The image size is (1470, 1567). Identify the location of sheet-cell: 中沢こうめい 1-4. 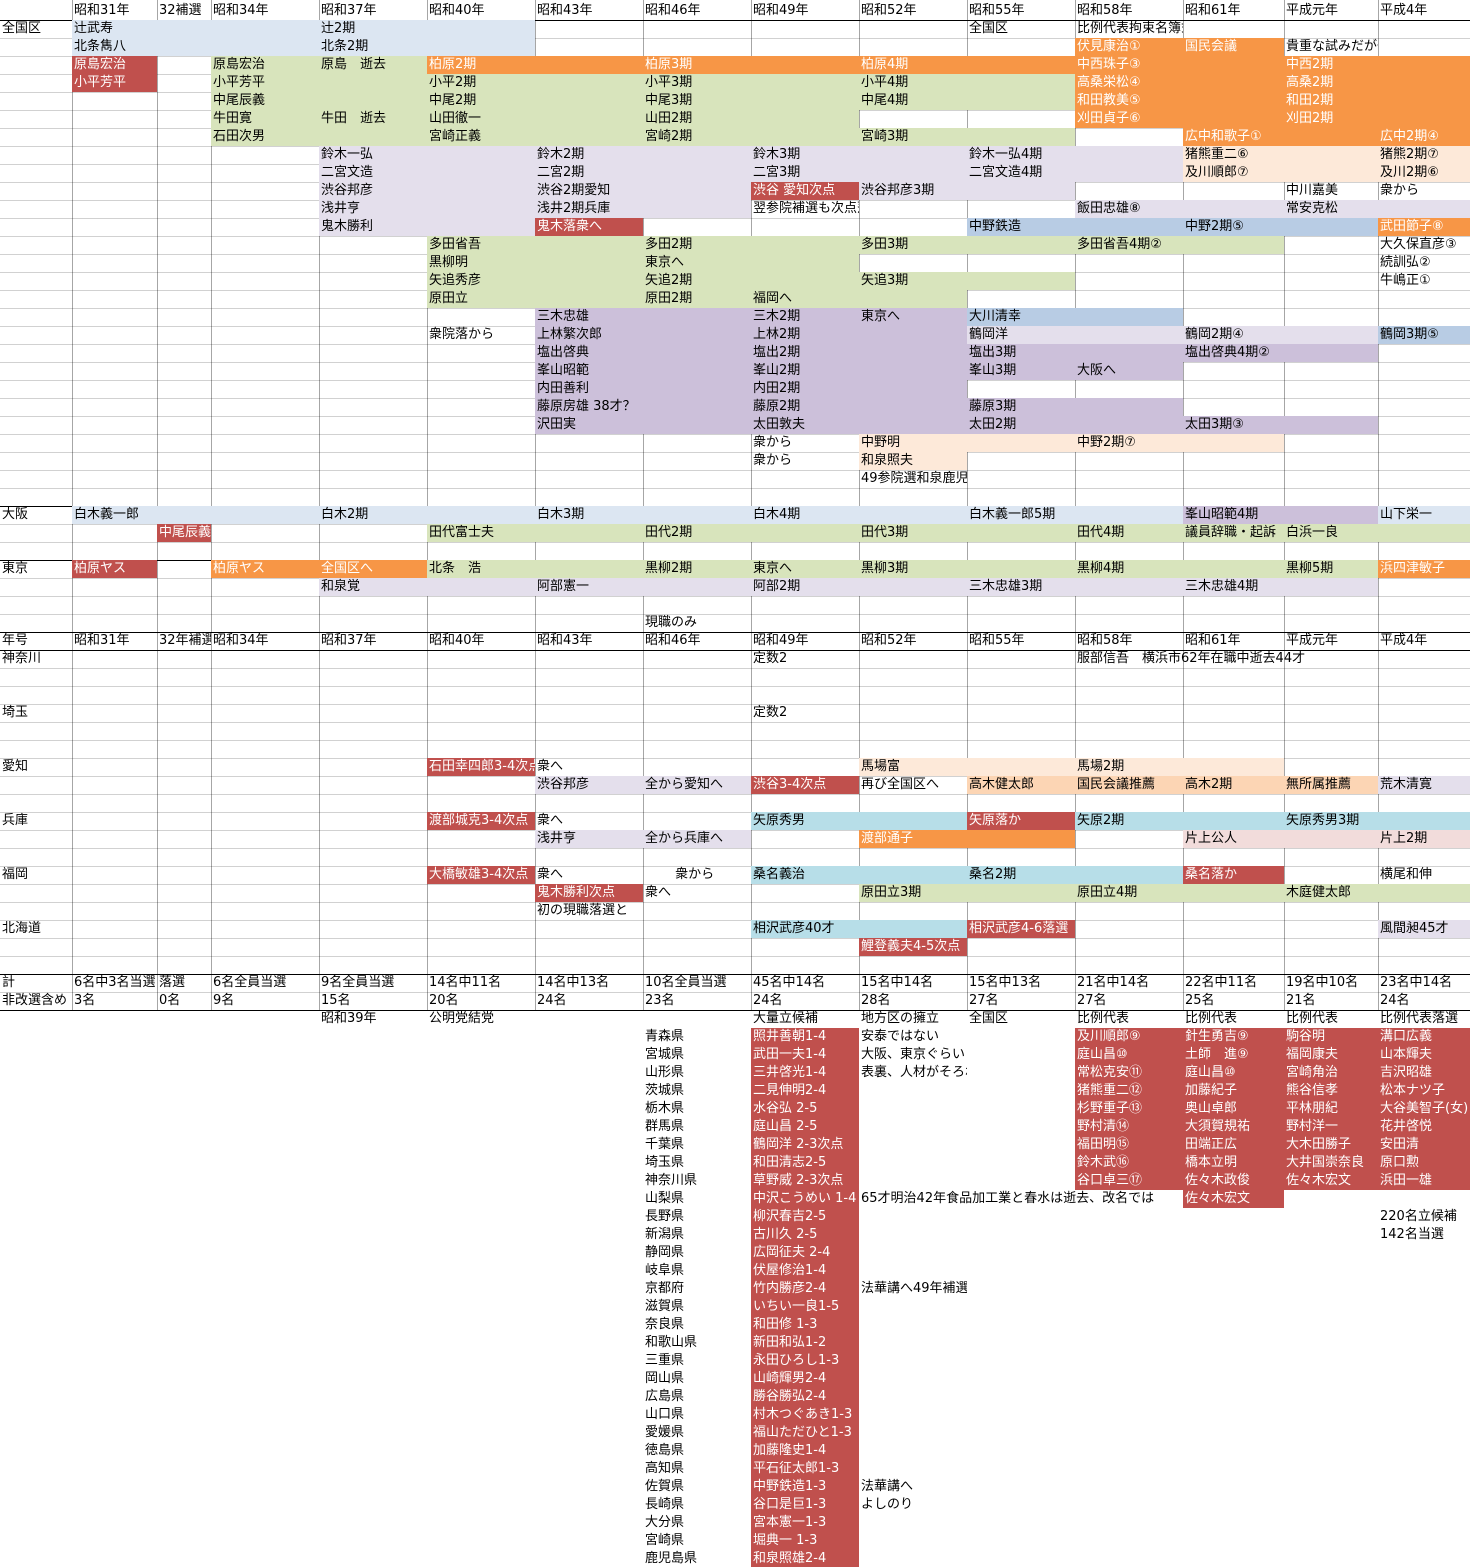
(805, 1199).